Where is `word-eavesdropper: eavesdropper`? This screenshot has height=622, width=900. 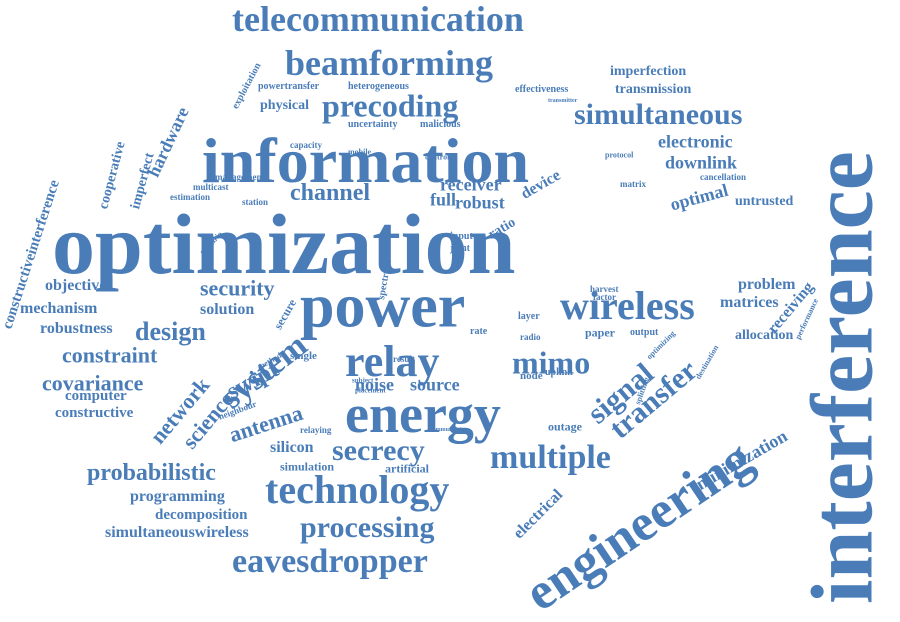
word-eavesdropper: eavesdropper is located at coordinates (330, 561).